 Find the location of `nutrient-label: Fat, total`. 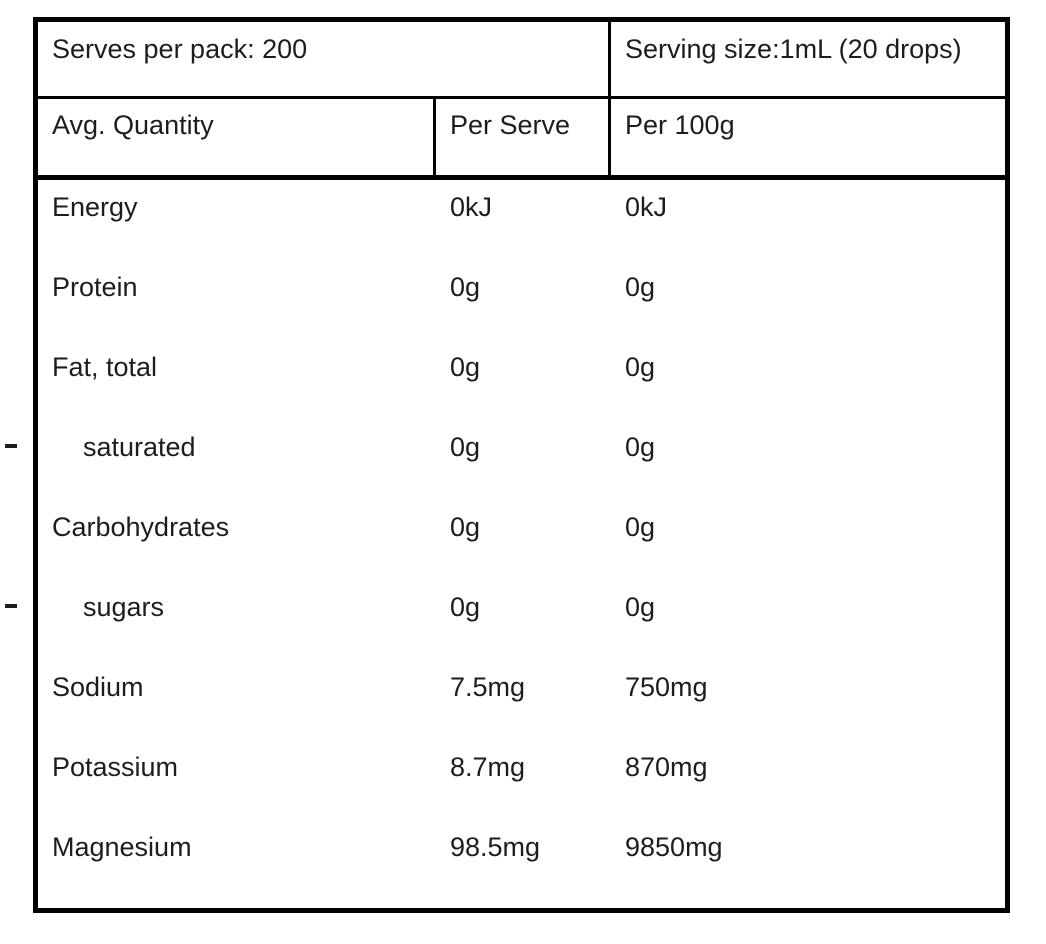

nutrient-label: Fat, total is located at coordinates (105, 367).